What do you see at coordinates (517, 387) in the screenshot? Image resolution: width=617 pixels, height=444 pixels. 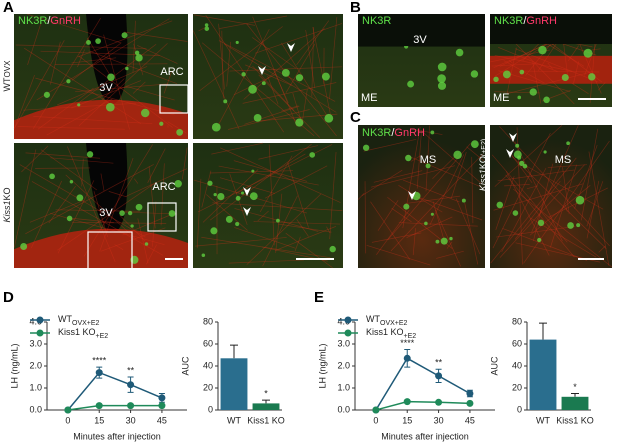 I see `y-tick-label: 20` at bounding box center [517, 387].